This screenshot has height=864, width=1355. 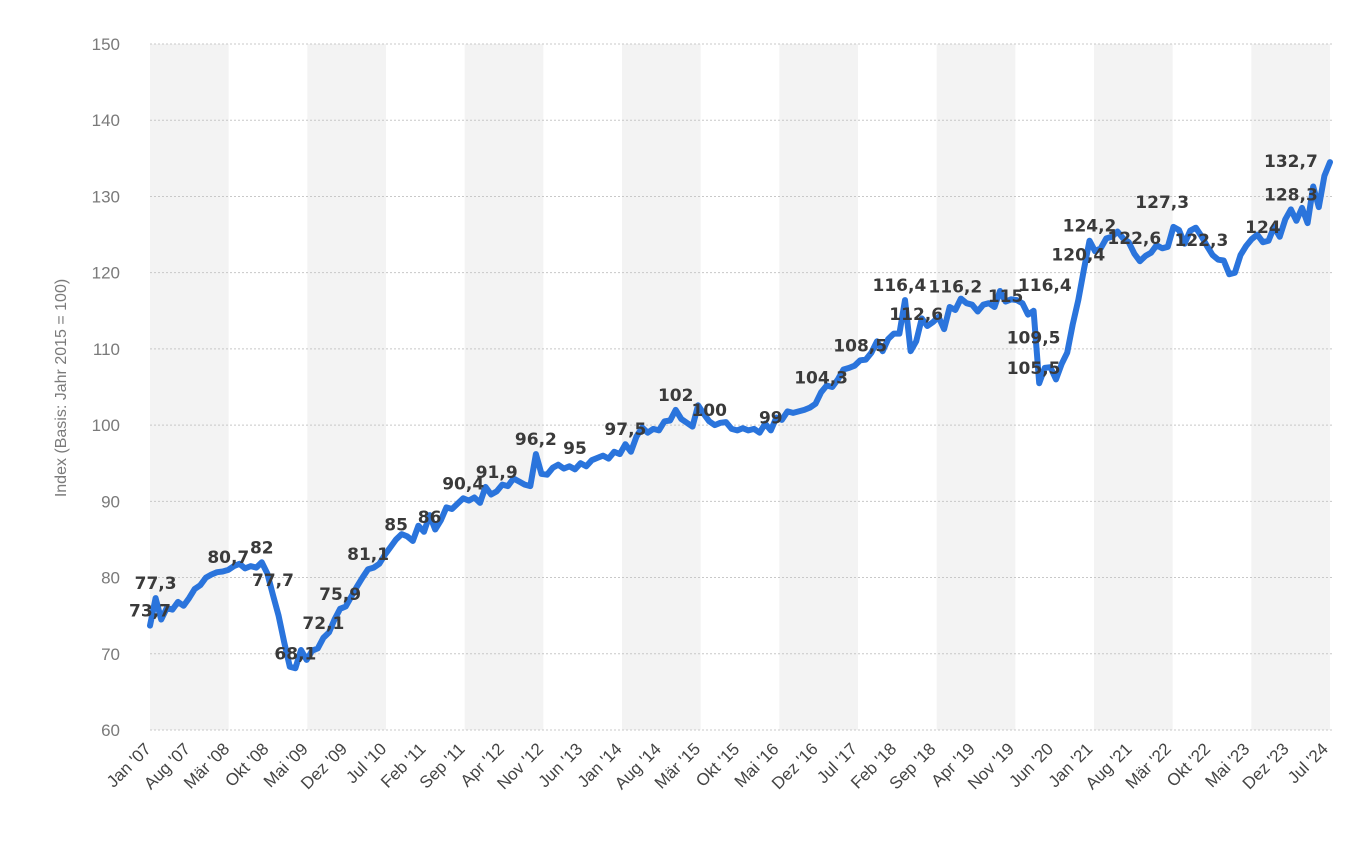 I want to click on data-label: 102, so click(x=676, y=396).